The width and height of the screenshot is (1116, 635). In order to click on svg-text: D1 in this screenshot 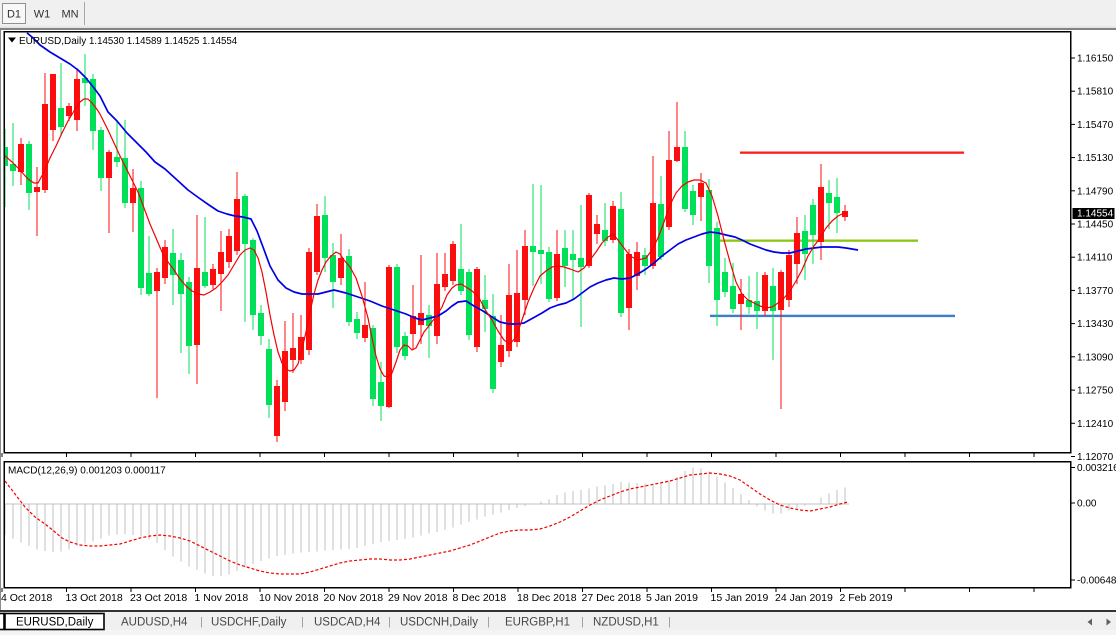, I will do `click(14, 15)`.